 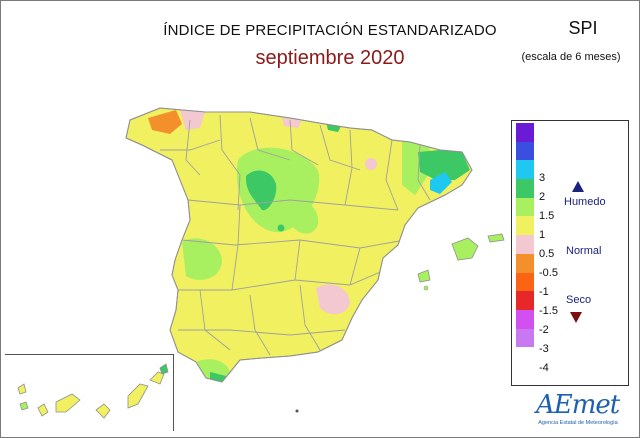 I want to click on light-dry-spot-navarra, so click(x=371, y=164).